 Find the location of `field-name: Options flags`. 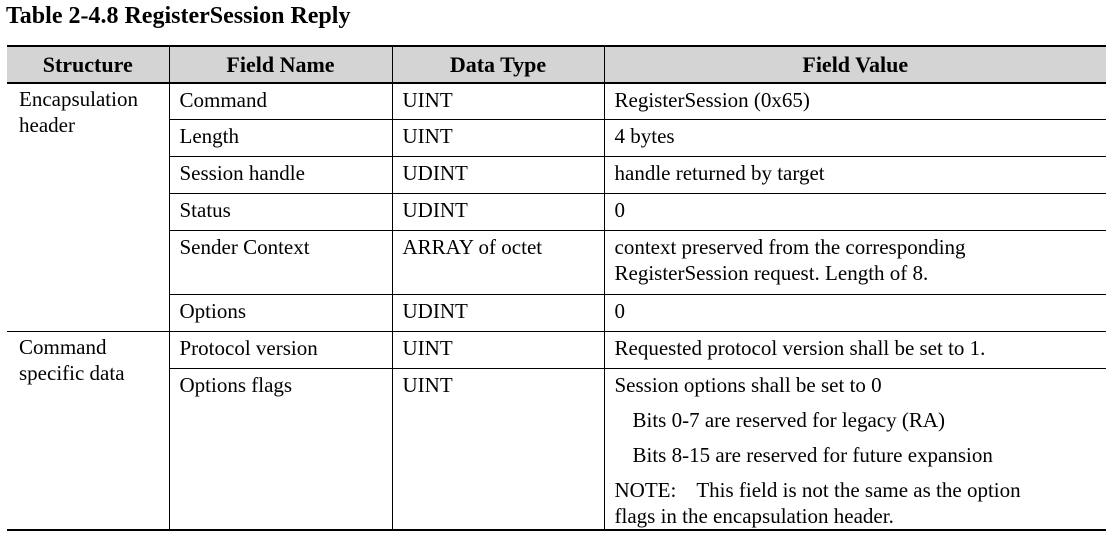

field-name: Options flags is located at coordinates (281, 449).